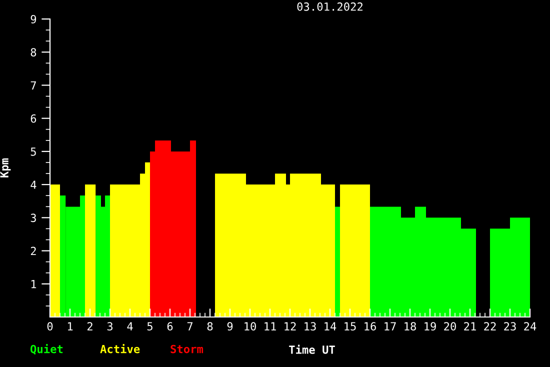  Describe the element at coordinates (530, 326) in the screenshot. I see `x-tick-label: 24` at that location.